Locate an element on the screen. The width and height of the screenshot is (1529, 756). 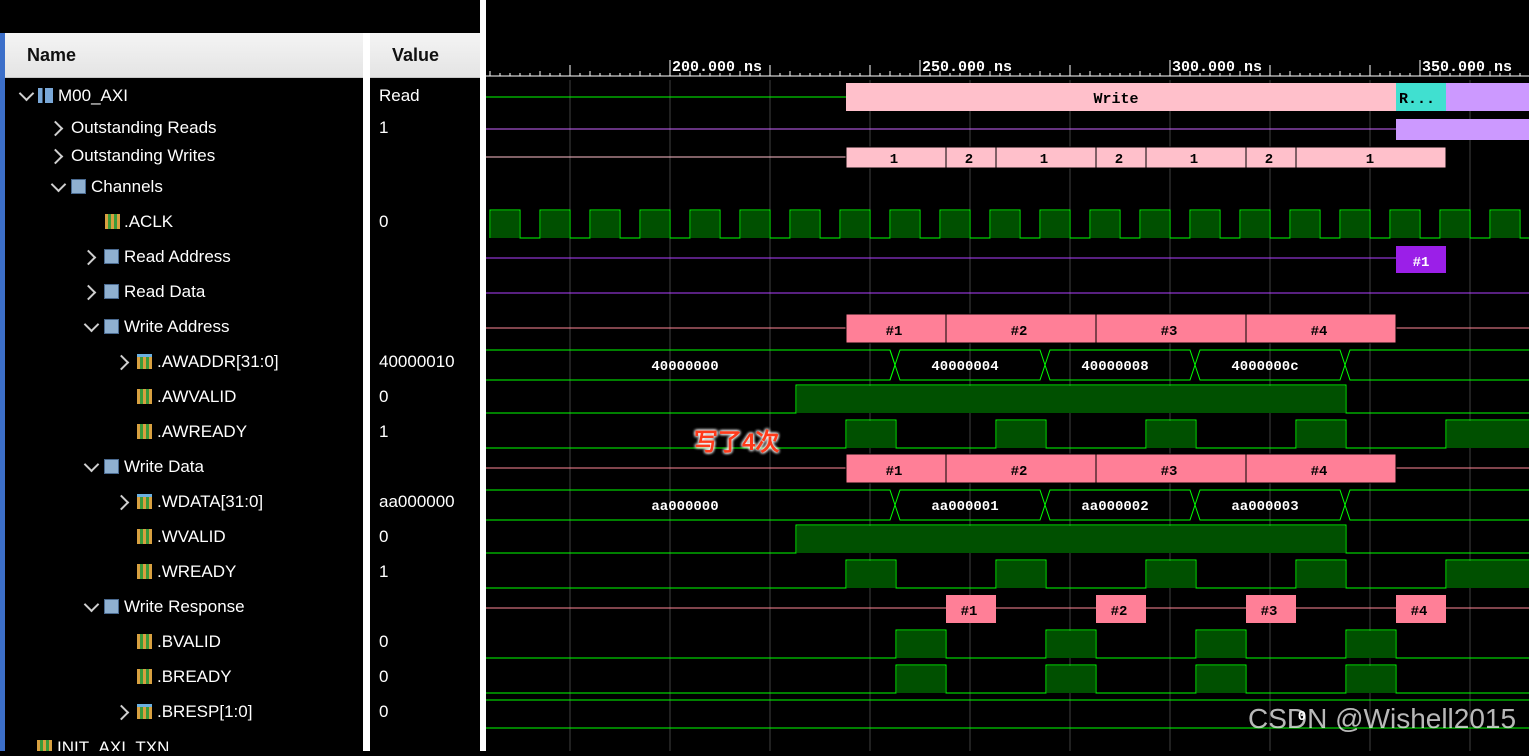
top-black-bar is located at coordinates (241, 16).